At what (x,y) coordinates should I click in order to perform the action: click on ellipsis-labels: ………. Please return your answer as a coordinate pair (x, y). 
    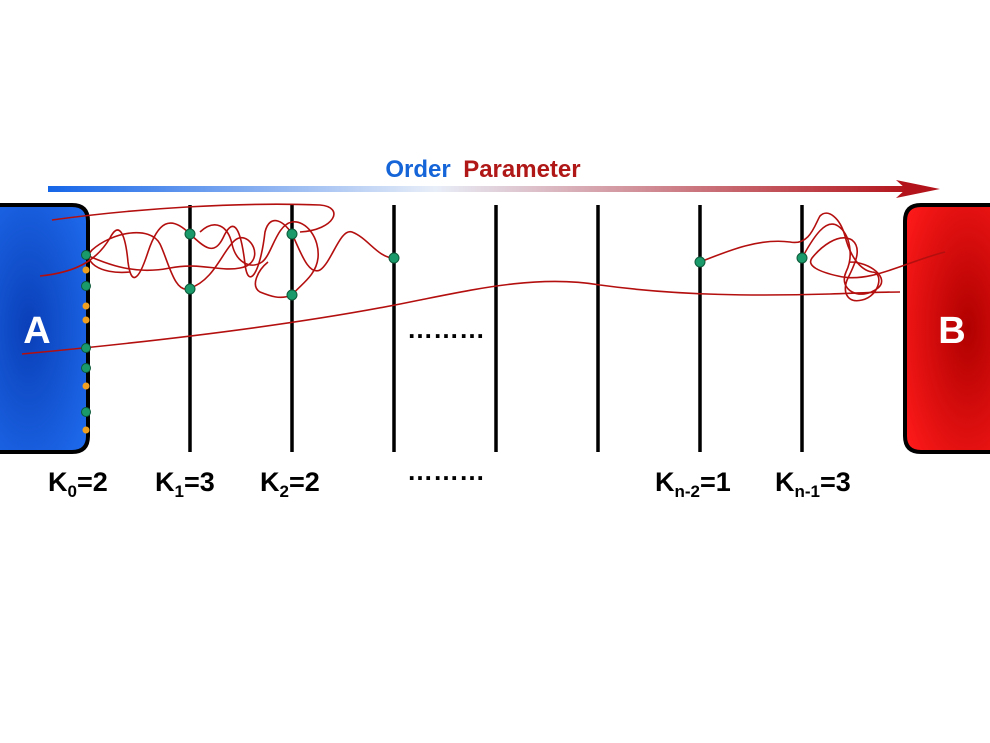
    Looking at the image, I should click on (446, 471).